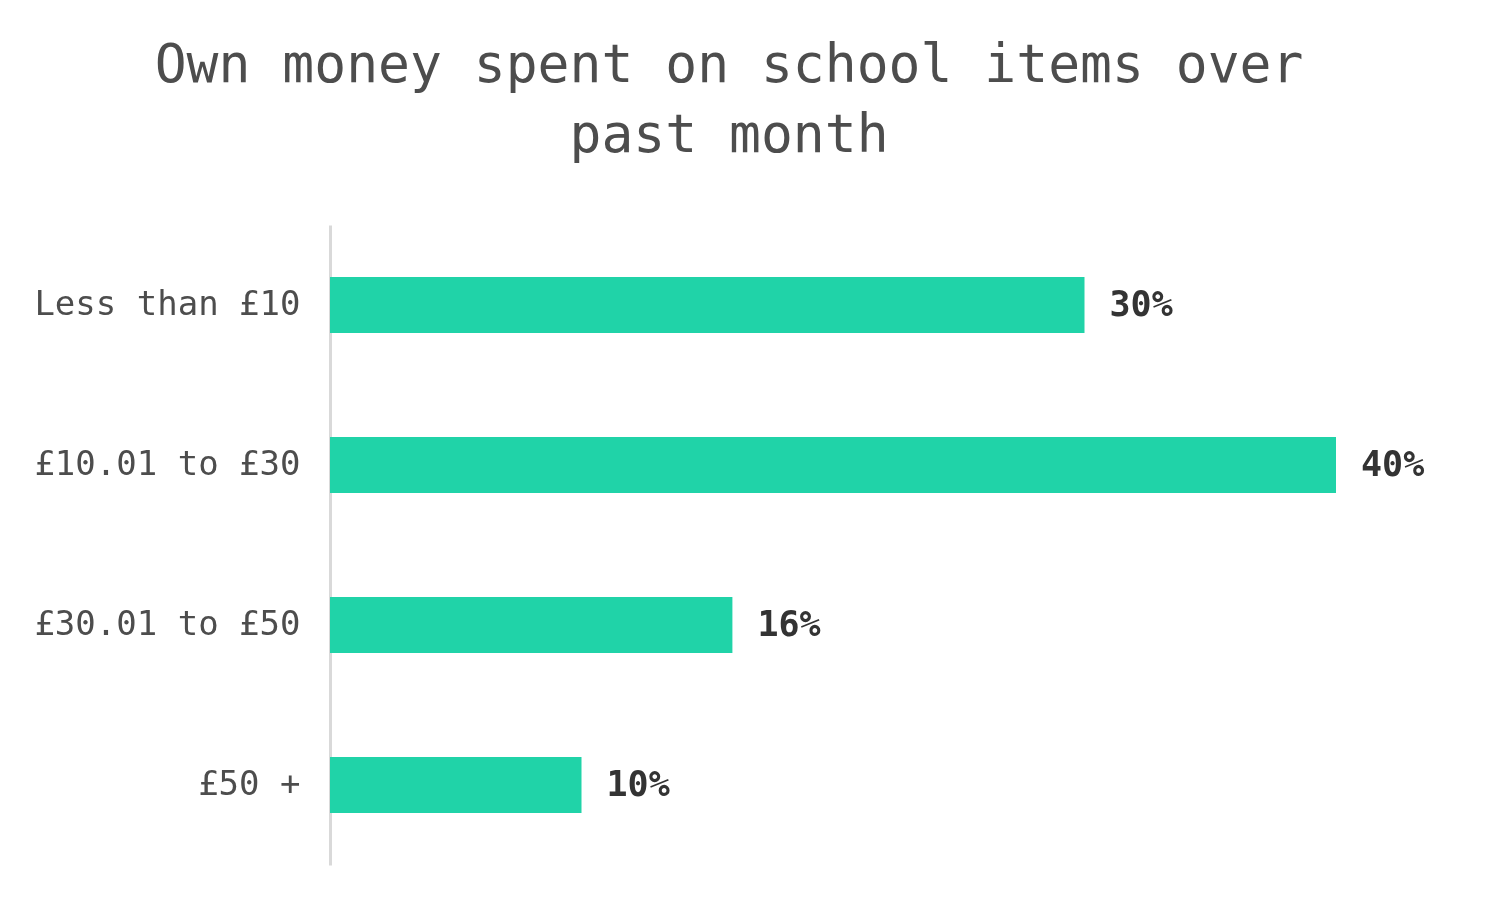 Image resolution: width=1496 pixels, height=913 pixels. Describe the element at coordinates (167, 463) in the screenshot. I see `y-tick-label: £10.01 to £30` at that location.